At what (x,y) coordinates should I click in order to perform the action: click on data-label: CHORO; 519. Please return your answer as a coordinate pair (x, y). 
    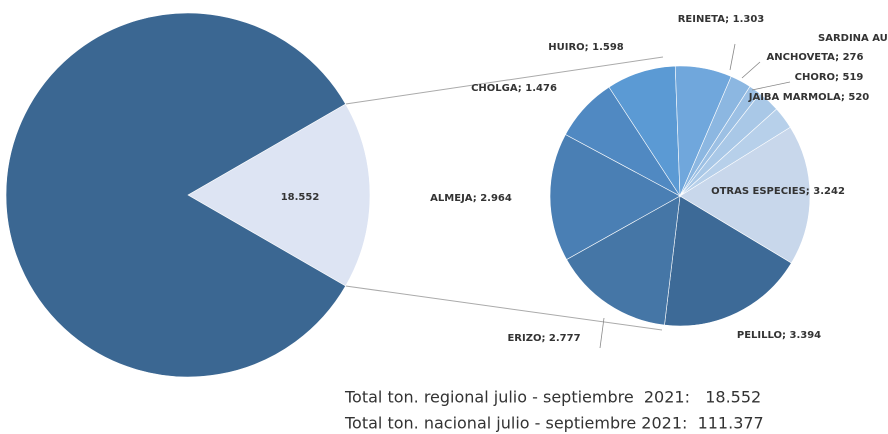
    Looking at the image, I should click on (829, 77).